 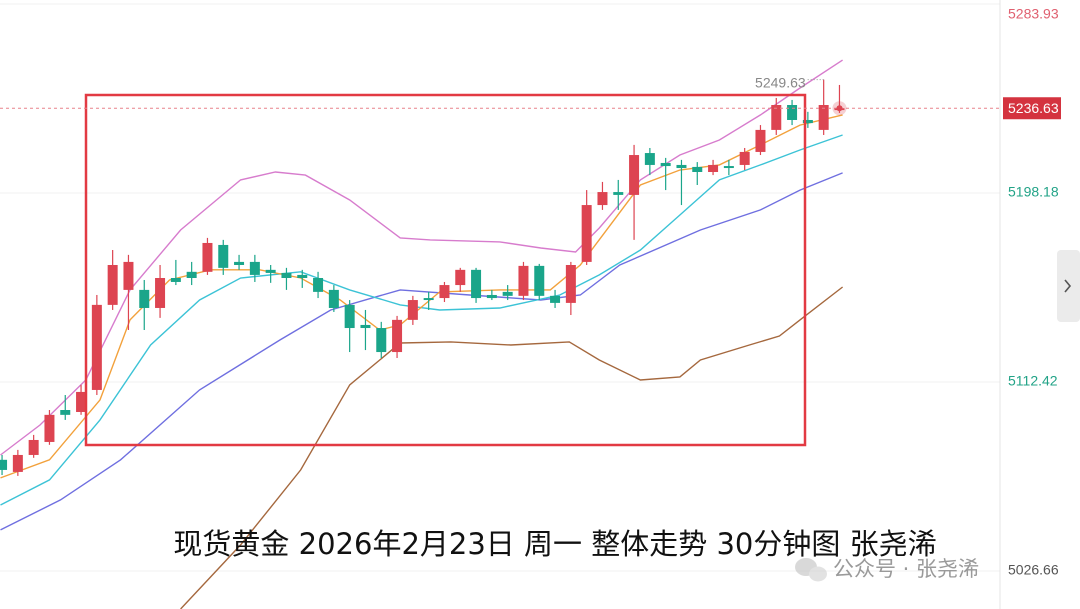 I want to click on high-label: 5249.63, so click(x=780, y=82).